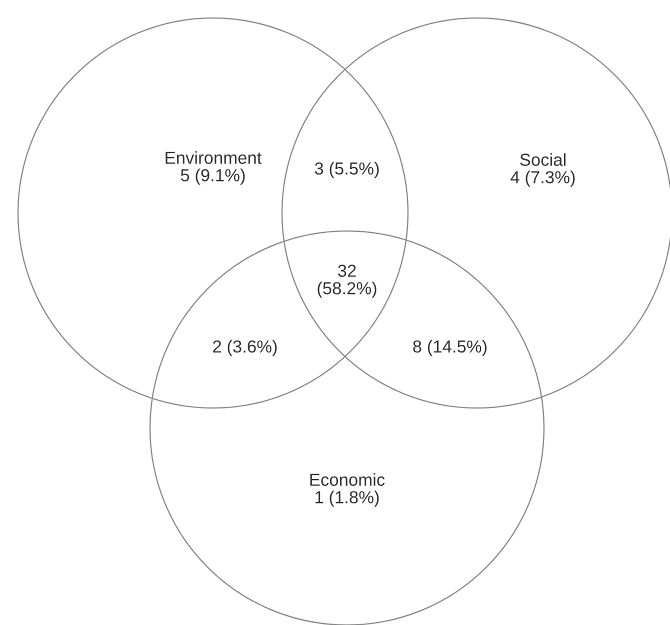 The width and height of the screenshot is (670, 625). Describe the element at coordinates (346, 170) in the screenshot. I see `data-label: 3 (5.5%)` at that location.